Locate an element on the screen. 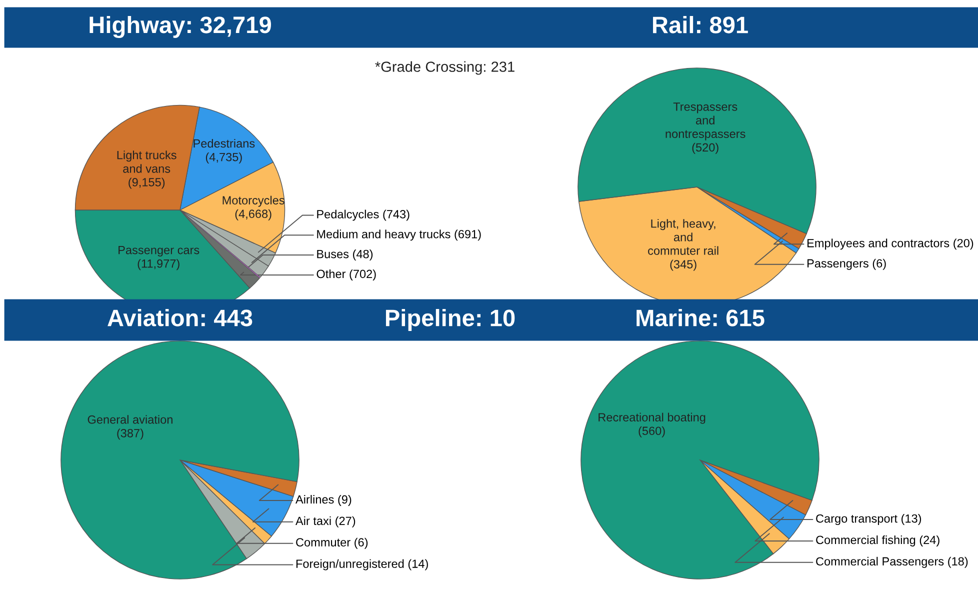 The image size is (978, 590). chart-title: Highway: 32,719 is located at coordinates (180, 27).